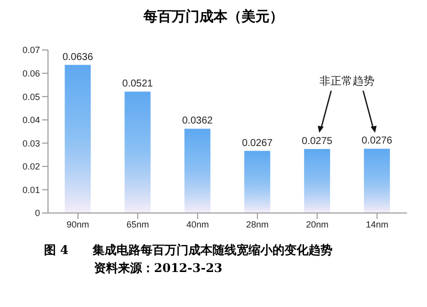 The image size is (427, 307). Describe the element at coordinates (377, 141) in the screenshot. I see `data-label: 0.0276` at that location.